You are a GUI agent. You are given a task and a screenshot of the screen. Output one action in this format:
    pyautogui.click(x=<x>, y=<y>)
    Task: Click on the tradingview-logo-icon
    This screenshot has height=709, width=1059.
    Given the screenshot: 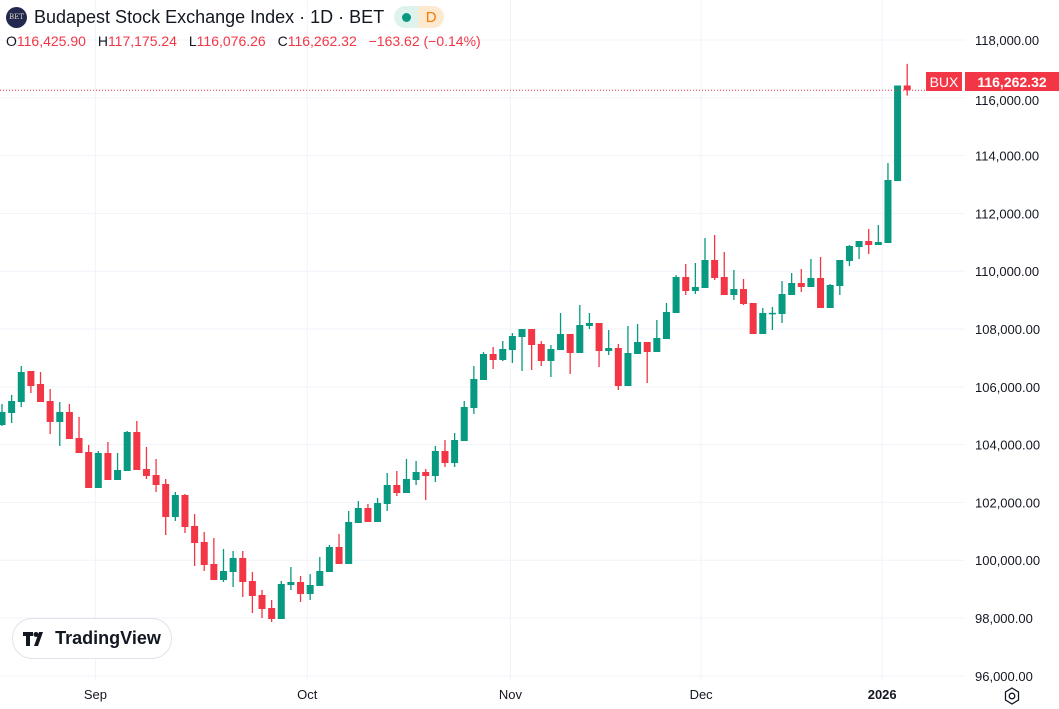 What is the action you would take?
    pyautogui.click(x=33, y=638)
    